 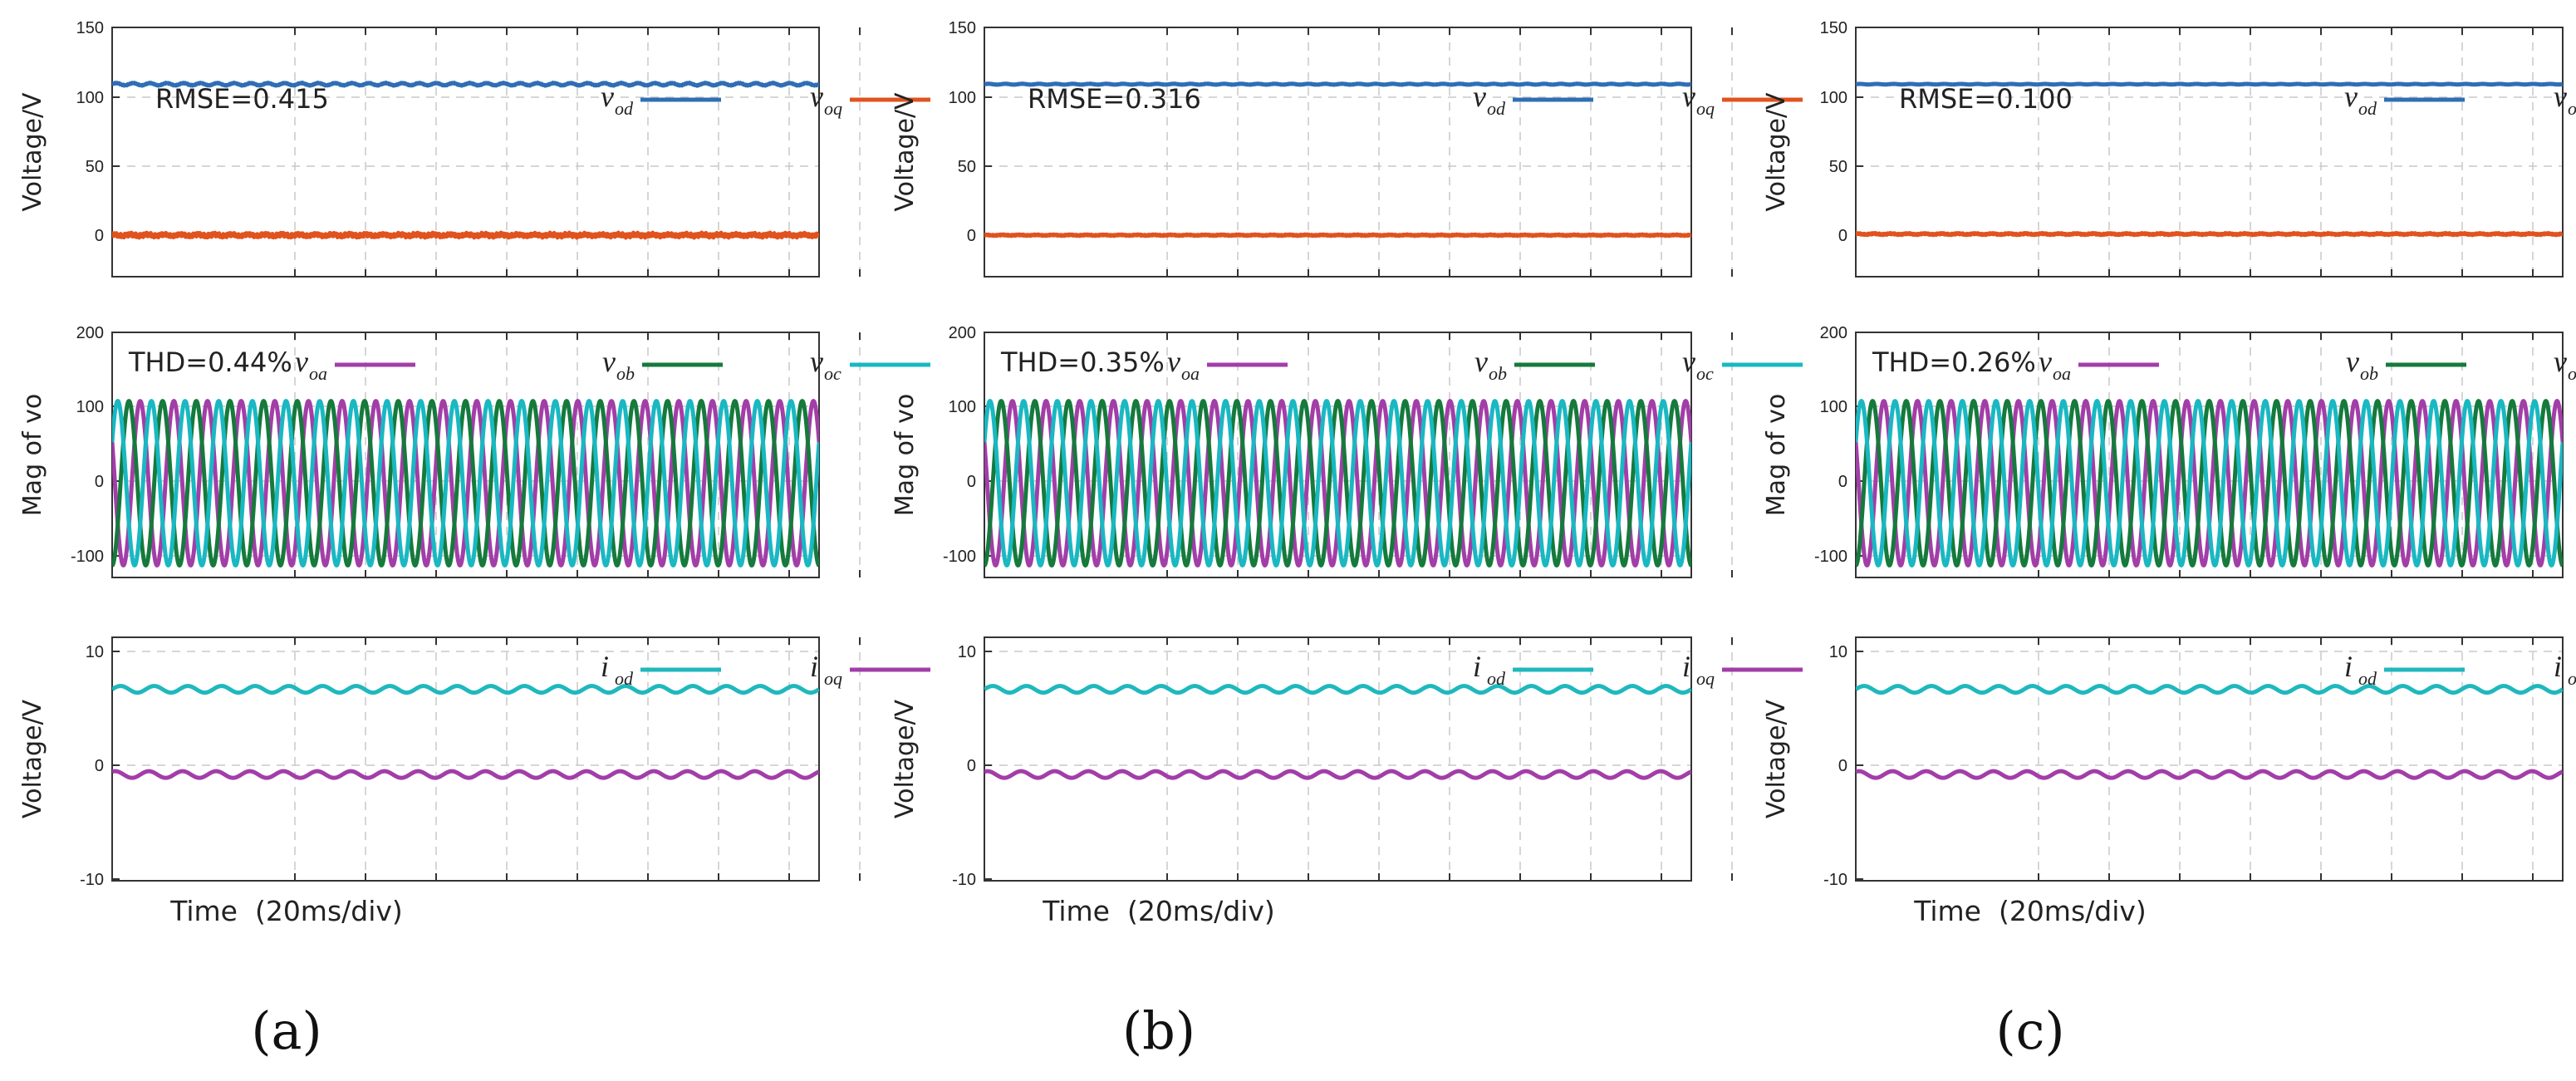 What do you see at coordinates (32, 455) in the screenshot?
I see `y-axis-label: Mag of vo` at bounding box center [32, 455].